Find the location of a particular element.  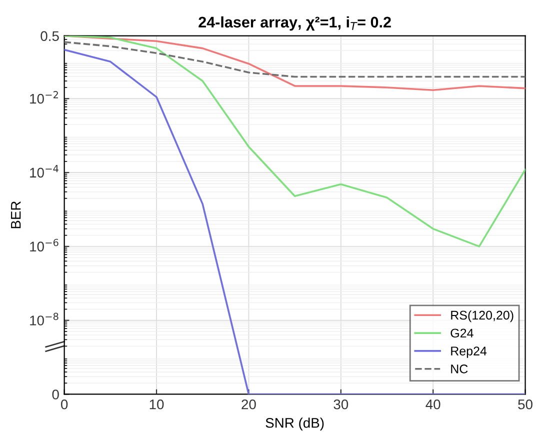

x-tick-label: 50 is located at coordinates (525, 404).